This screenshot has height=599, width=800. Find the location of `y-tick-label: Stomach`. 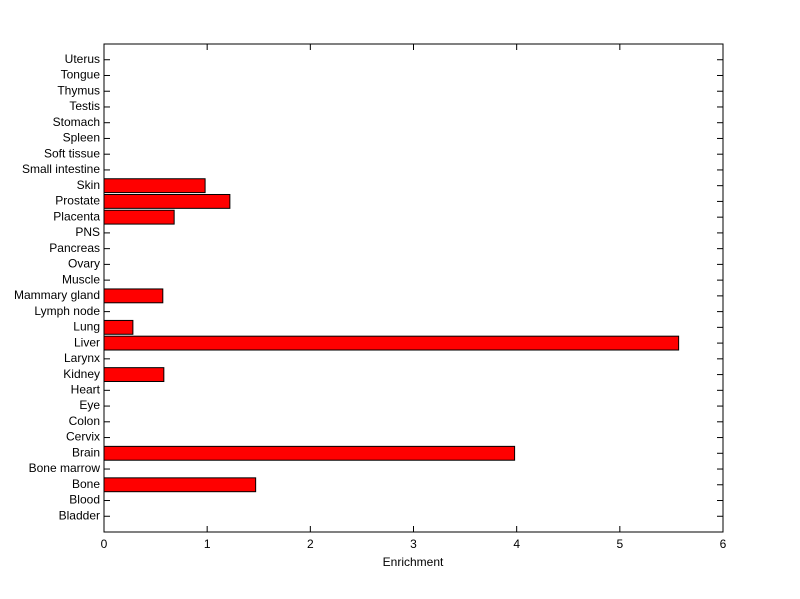

y-tick-label: Stomach is located at coordinates (76, 122).